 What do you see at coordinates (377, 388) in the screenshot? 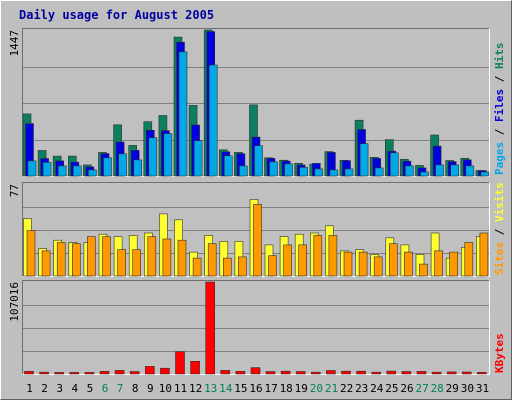
I see `x-tick-label: 24` at bounding box center [377, 388].